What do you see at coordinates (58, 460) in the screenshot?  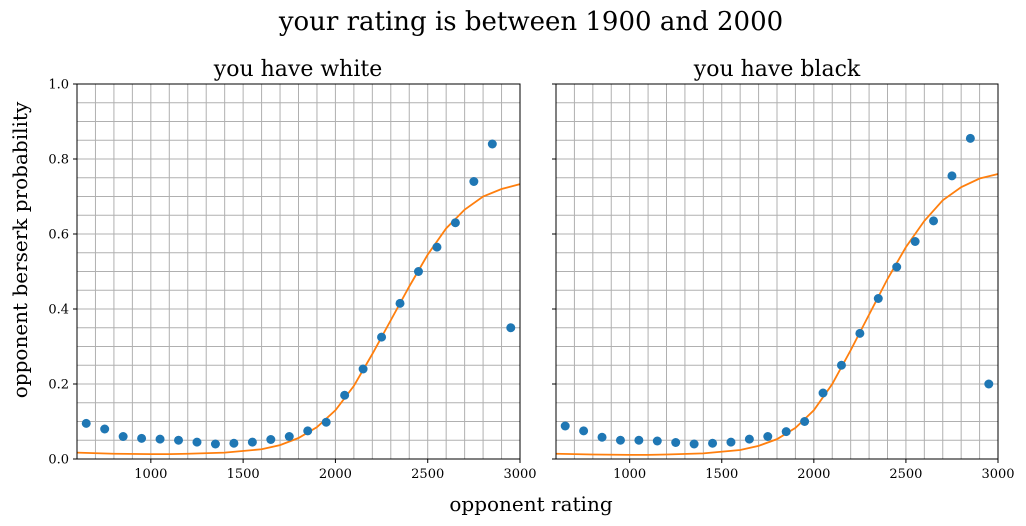 I see `y-tick-label: 0.0` at bounding box center [58, 460].